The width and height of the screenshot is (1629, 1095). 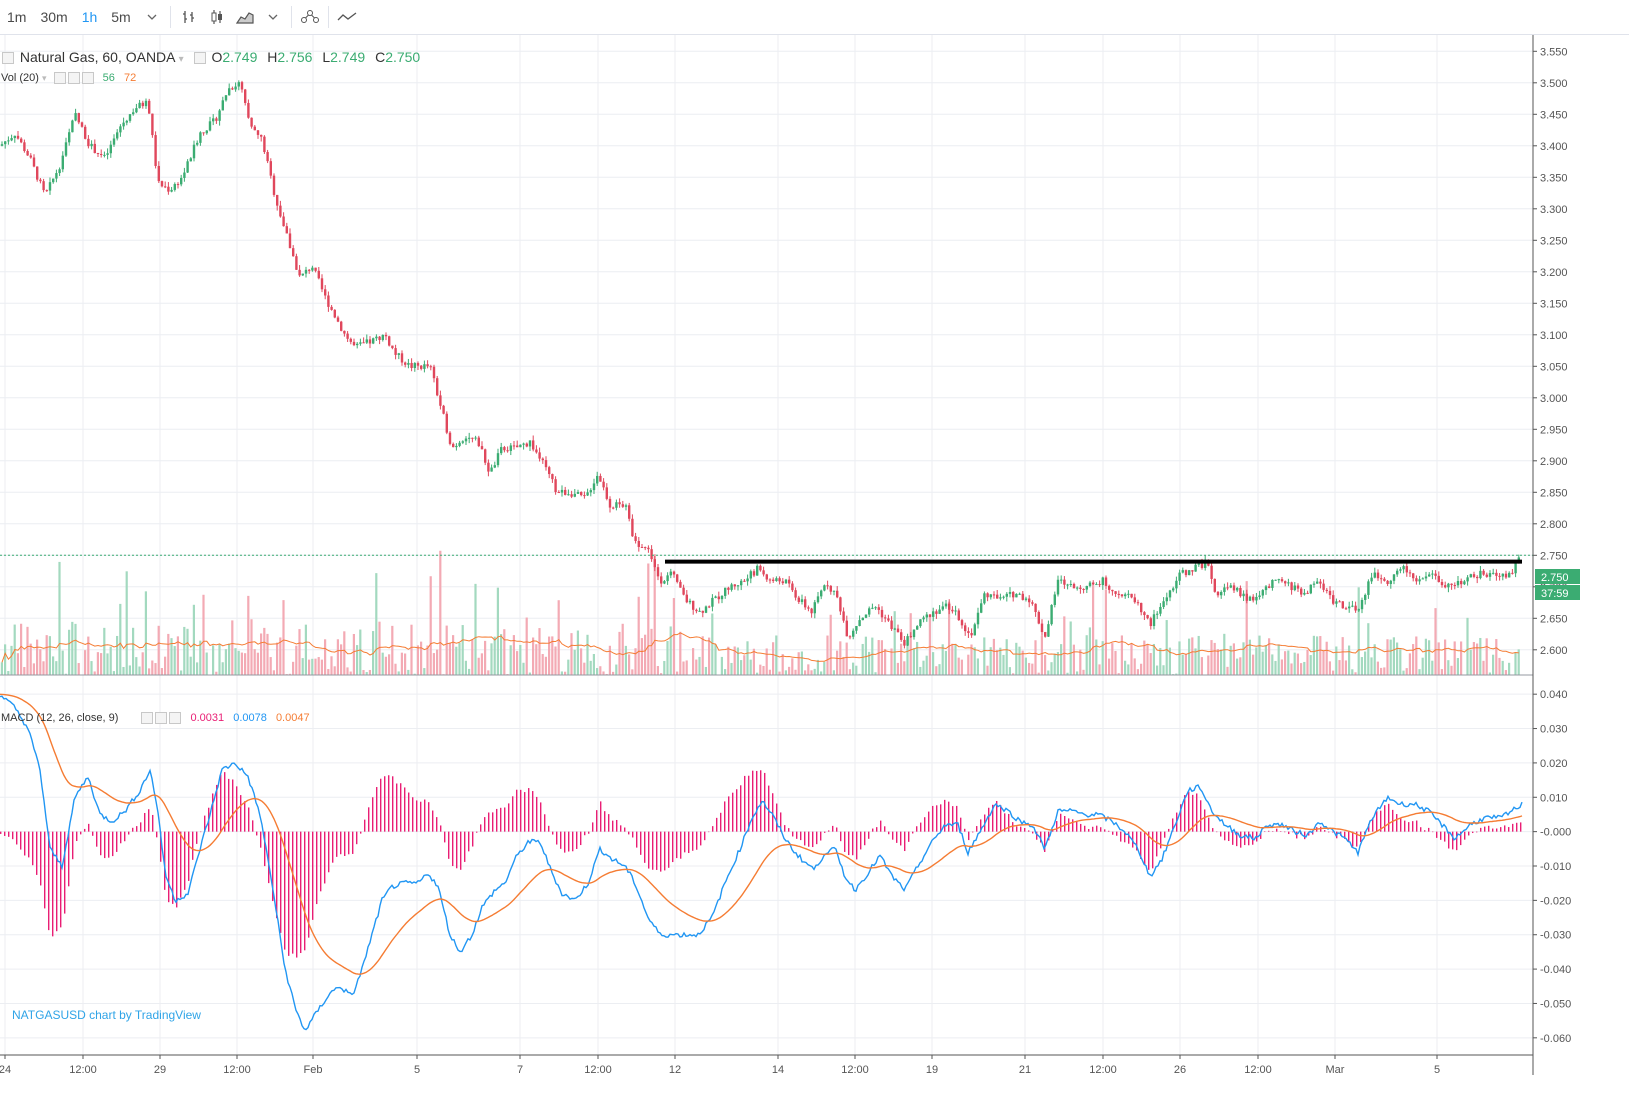 What do you see at coordinates (8, 58) in the screenshot?
I see `collapse-icon` at bounding box center [8, 58].